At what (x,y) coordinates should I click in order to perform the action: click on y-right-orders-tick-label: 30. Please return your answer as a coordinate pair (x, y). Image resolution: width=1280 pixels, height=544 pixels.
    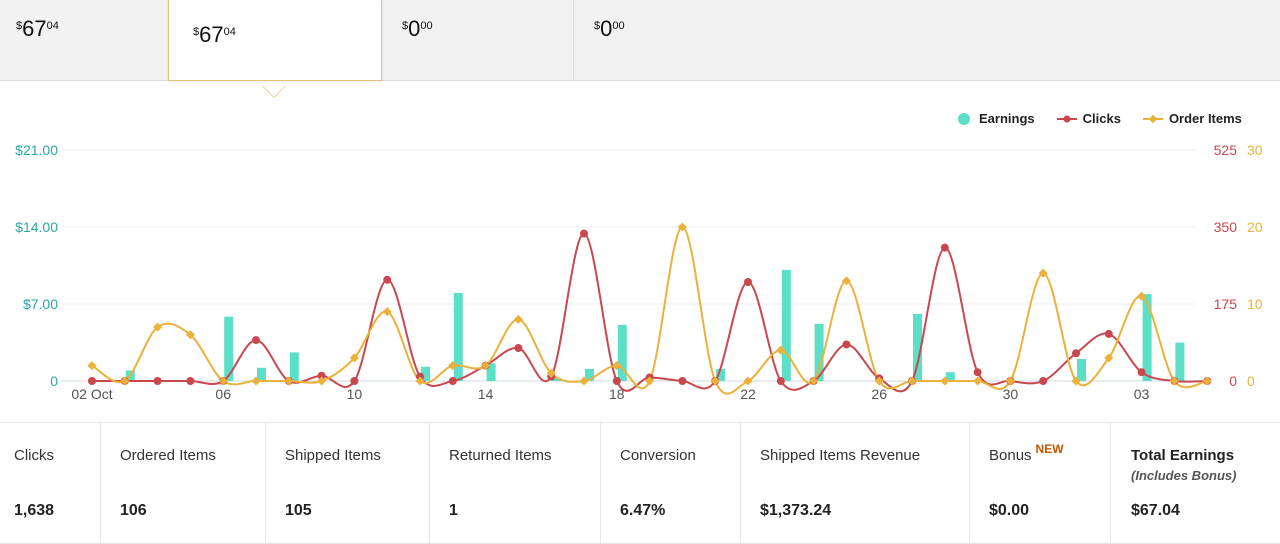
    Looking at the image, I should click on (1255, 150).